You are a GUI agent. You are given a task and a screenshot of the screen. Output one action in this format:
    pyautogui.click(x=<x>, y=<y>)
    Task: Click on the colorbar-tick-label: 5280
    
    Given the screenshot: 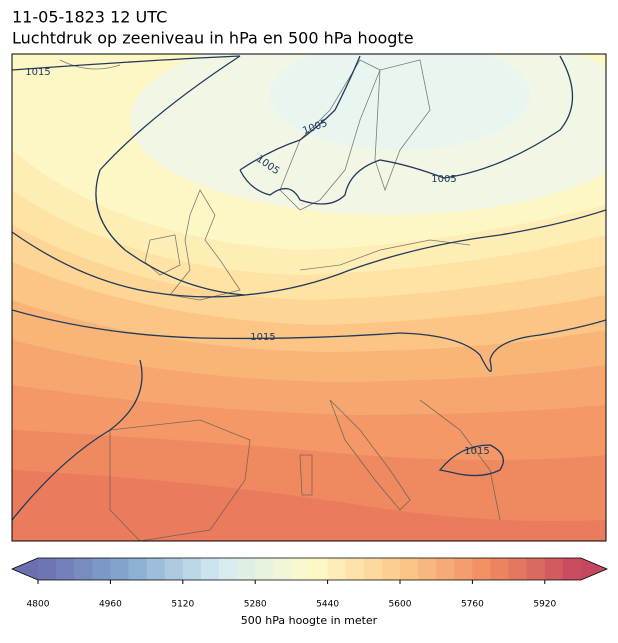 What is the action you would take?
    pyautogui.click(x=255, y=605)
    